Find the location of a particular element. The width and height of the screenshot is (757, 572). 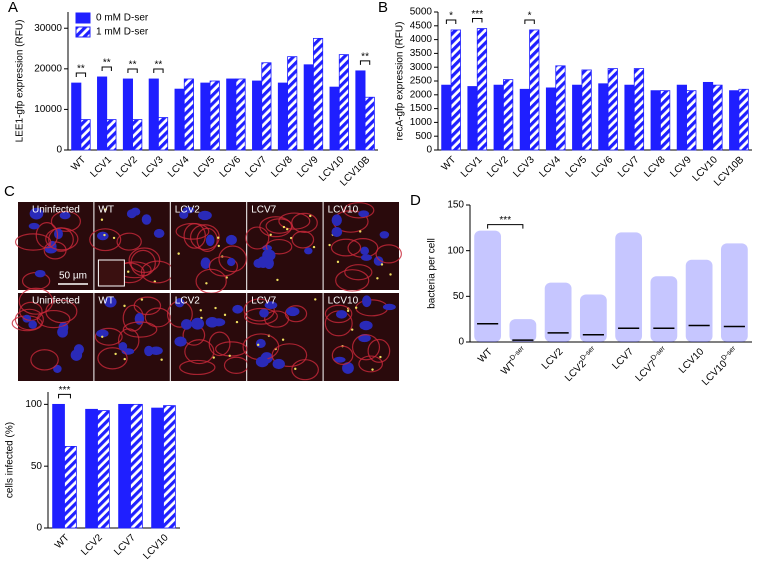

category: LCV10 is located at coordinates (692, 361).